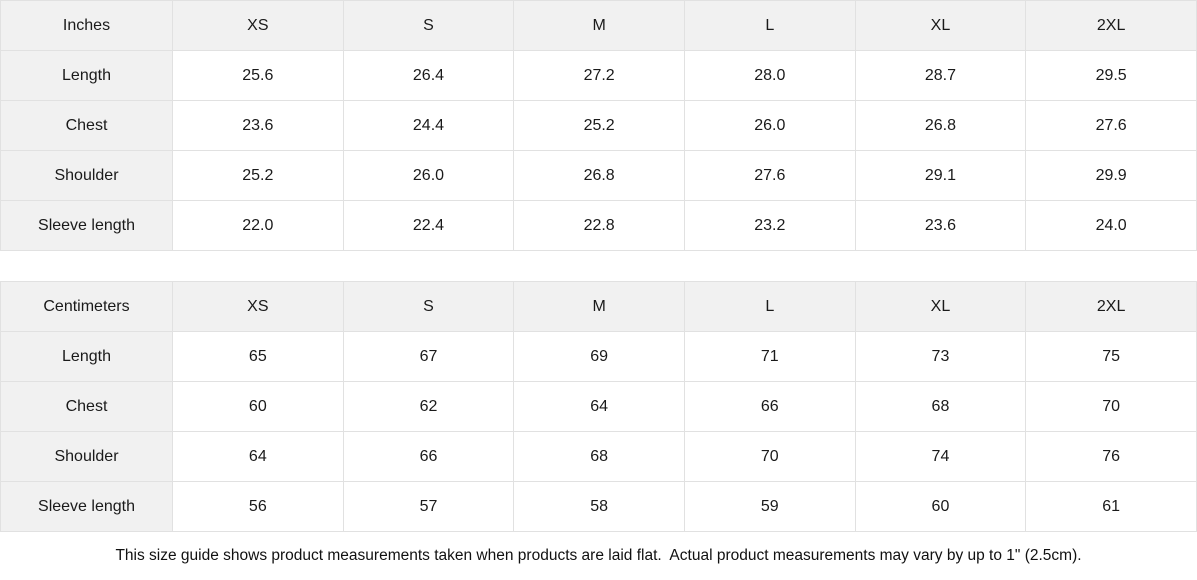 This screenshot has width=1197, height=580. Describe the element at coordinates (1111, 456) in the screenshot. I see `measurement-cell: 76` at that location.